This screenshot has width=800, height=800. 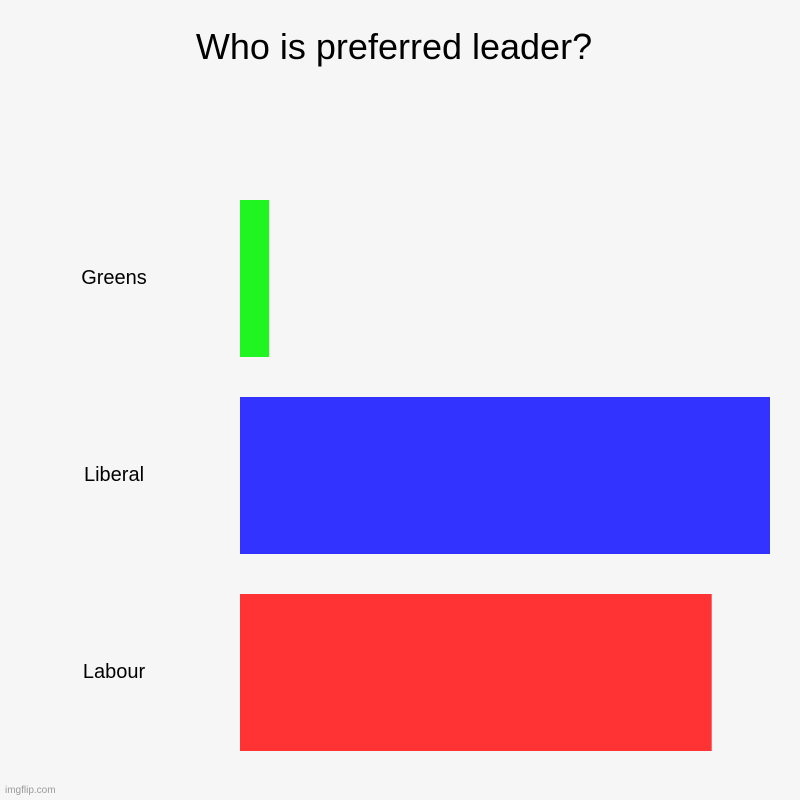 I want to click on watermark: imgflip.com, so click(x=30, y=790).